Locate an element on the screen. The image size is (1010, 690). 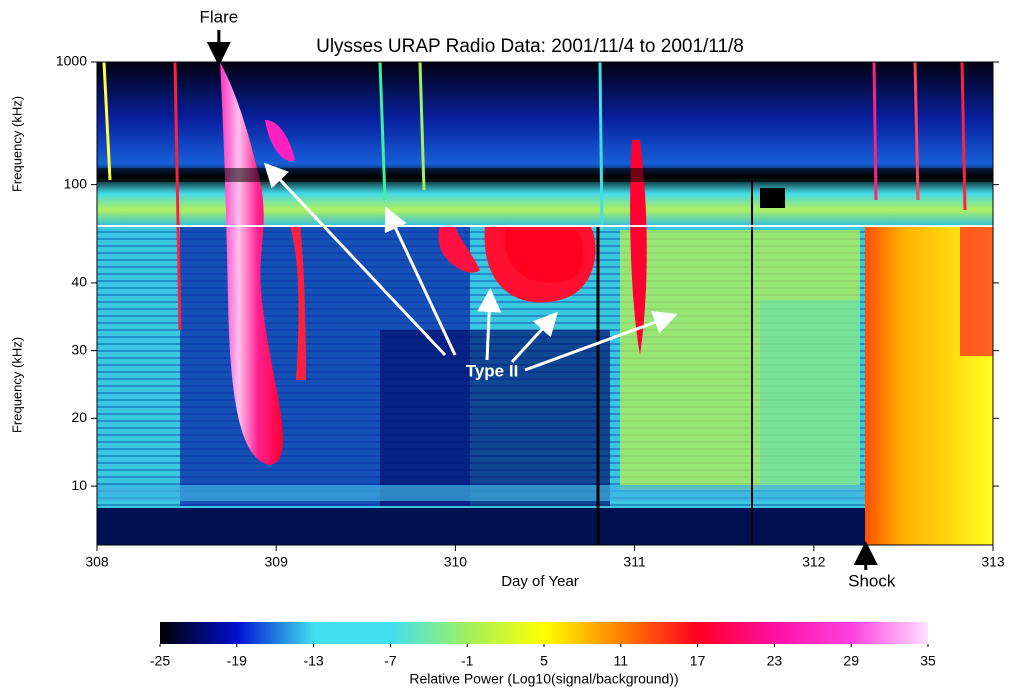
y-tick-label: 1000 is located at coordinates (71, 61).